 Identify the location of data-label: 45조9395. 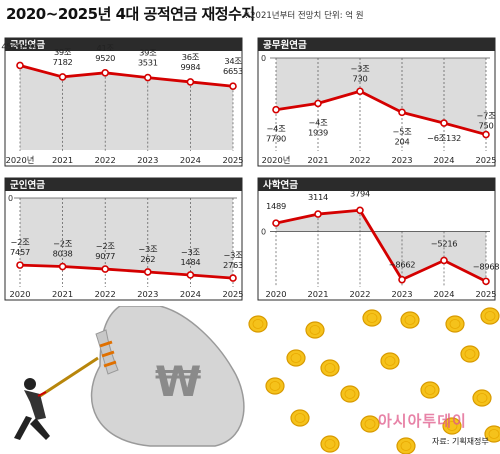
(19, 46).